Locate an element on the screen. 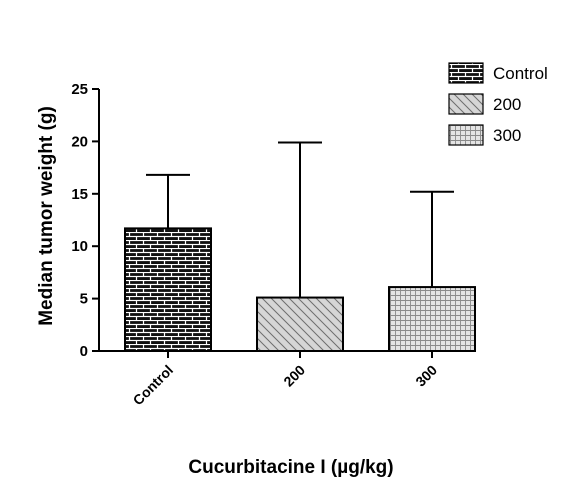 The image size is (575, 493). x-tick-labels: Control 200 300 is located at coordinates (285, 385).